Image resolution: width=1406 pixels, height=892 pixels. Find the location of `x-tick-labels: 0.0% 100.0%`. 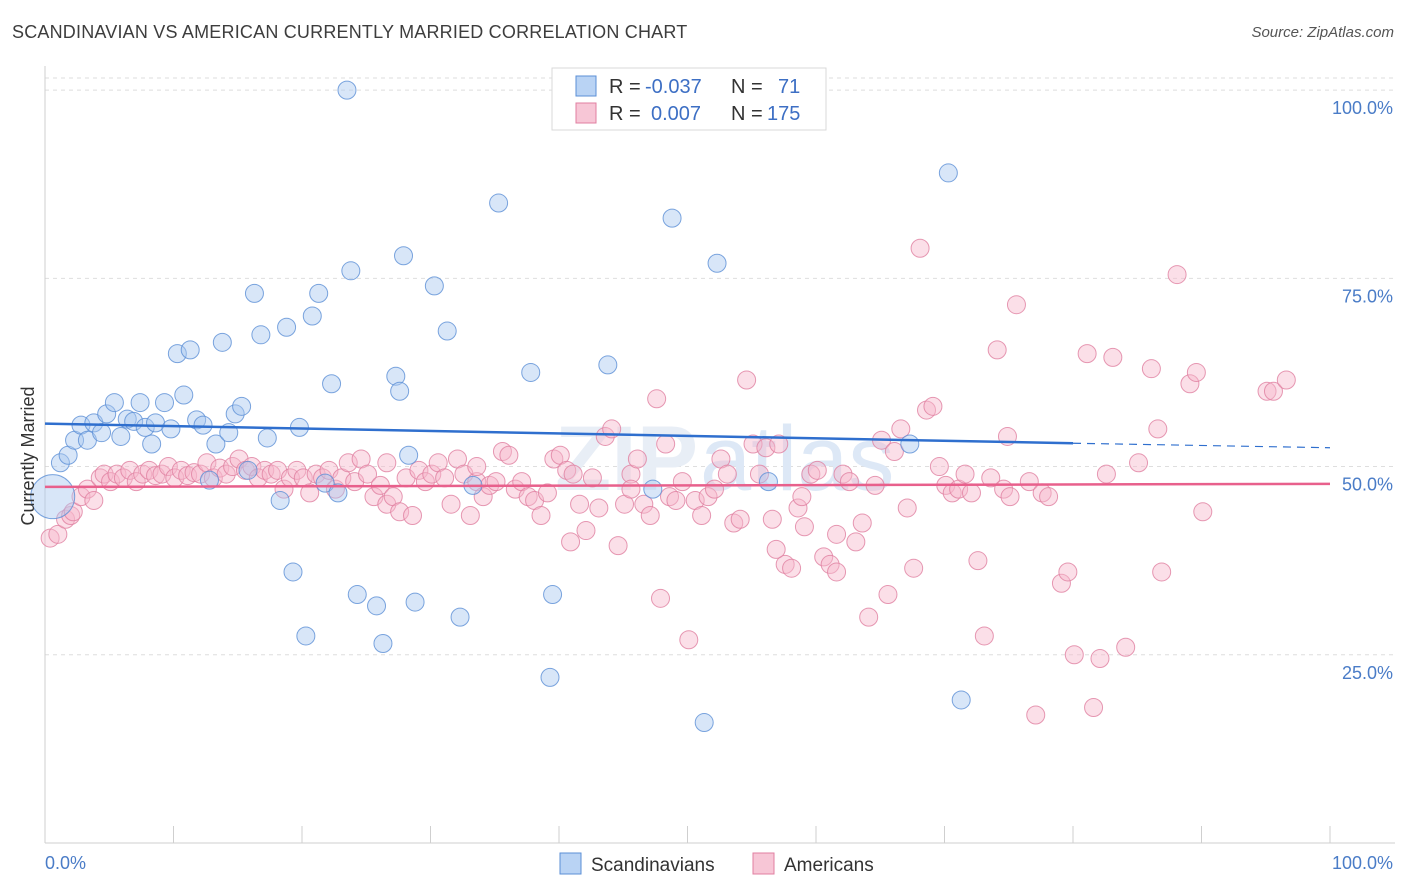

x-tick-labels: 0.0% 100.0% is located at coordinates (719, 863).